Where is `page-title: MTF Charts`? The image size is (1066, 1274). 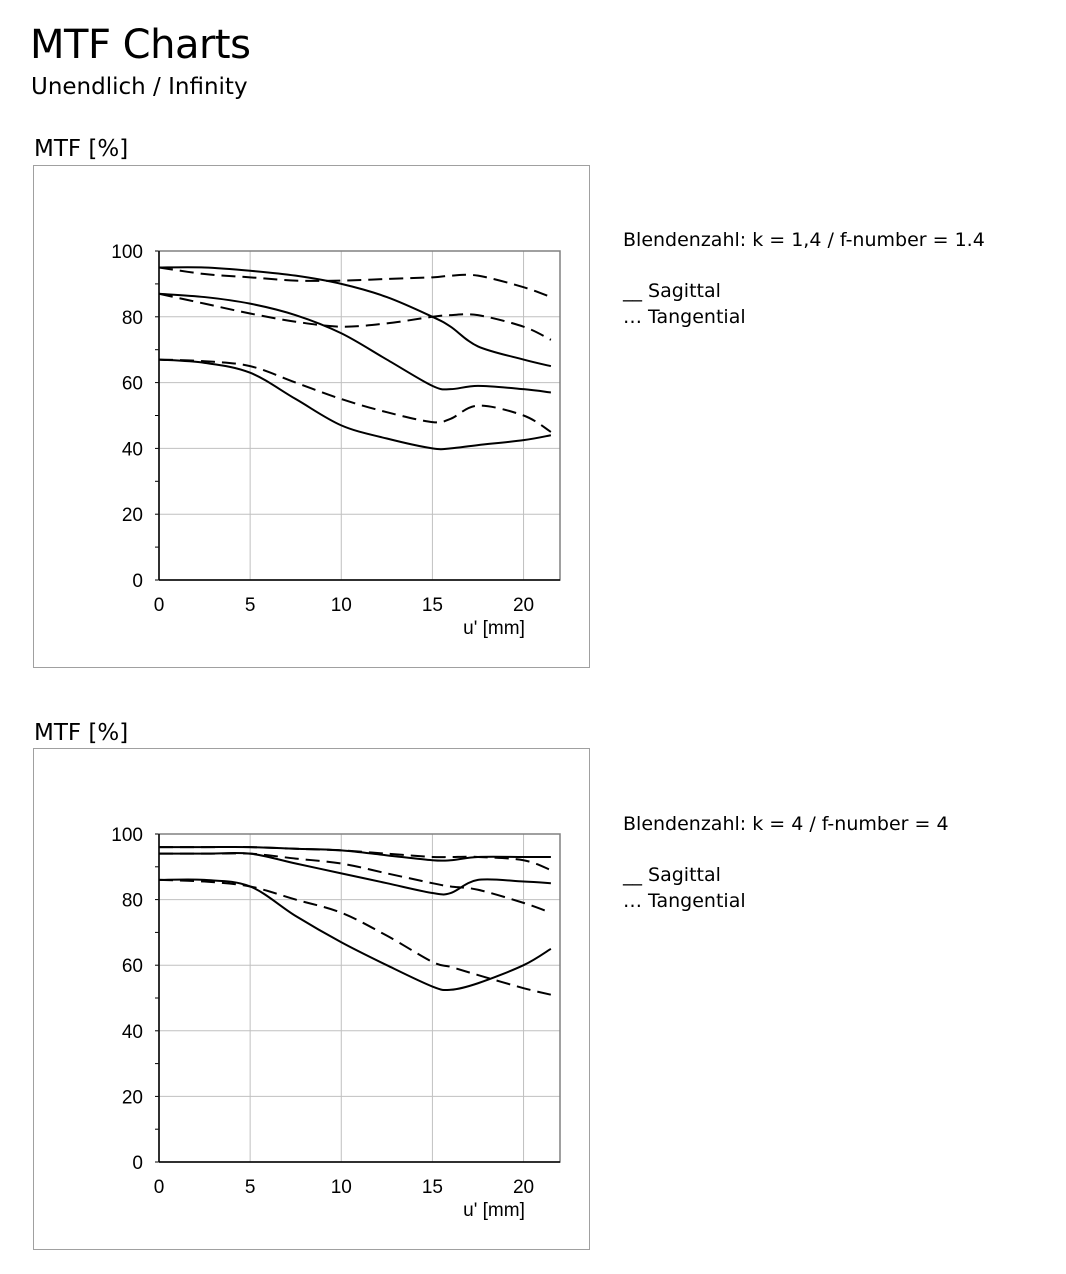
page-title: MTF Charts is located at coordinates (140, 45).